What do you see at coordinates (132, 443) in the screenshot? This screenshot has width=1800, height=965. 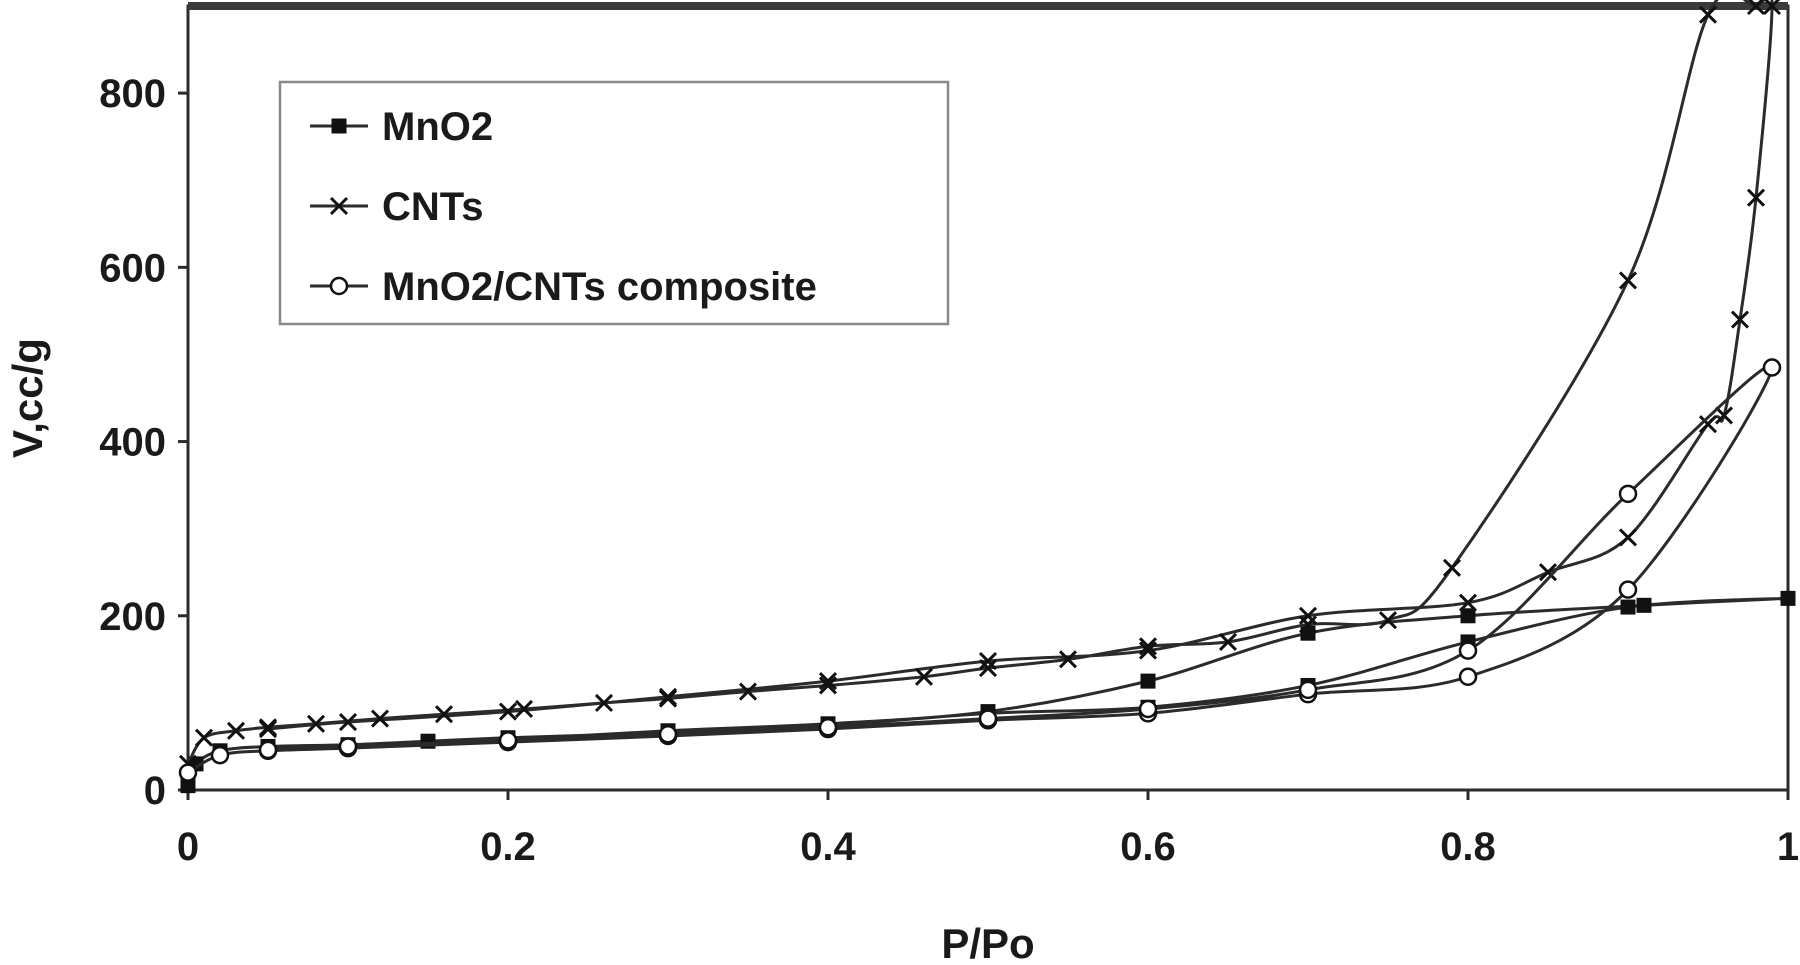 I see `y-tick-label: 400` at bounding box center [132, 443].